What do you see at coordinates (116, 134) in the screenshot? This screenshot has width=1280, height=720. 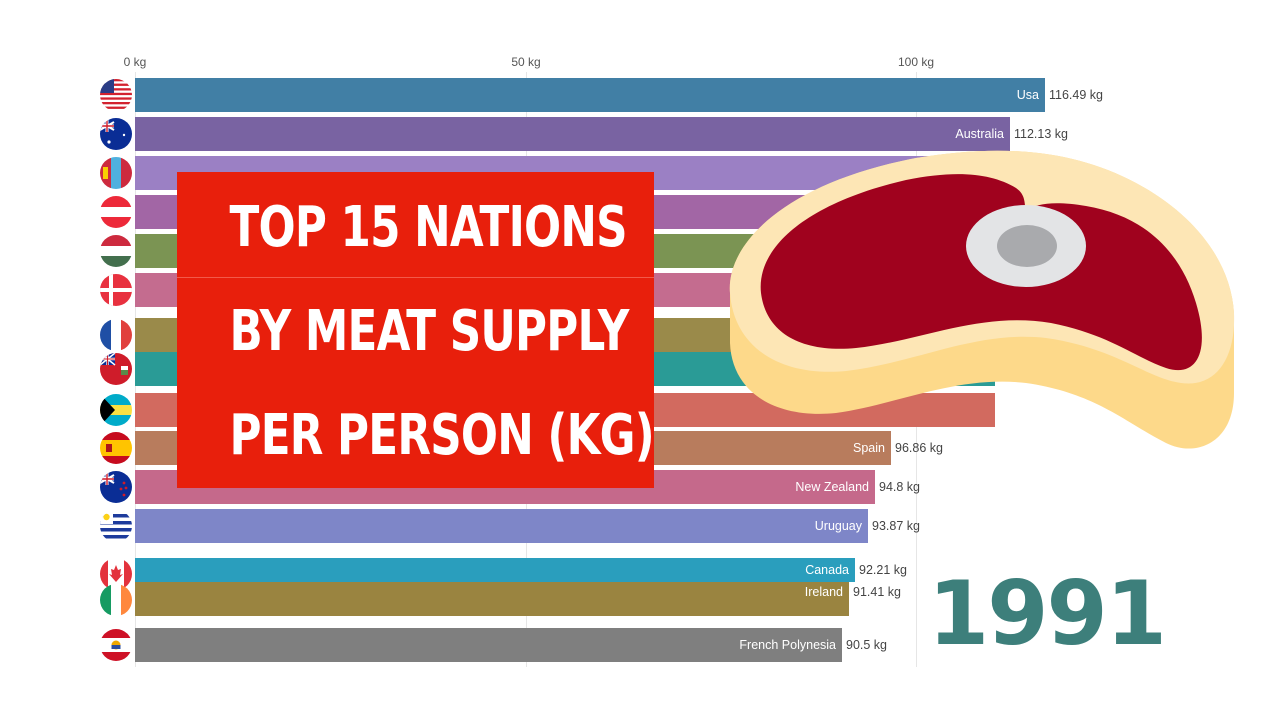 I see `flag-australia-icon` at bounding box center [116, 134].